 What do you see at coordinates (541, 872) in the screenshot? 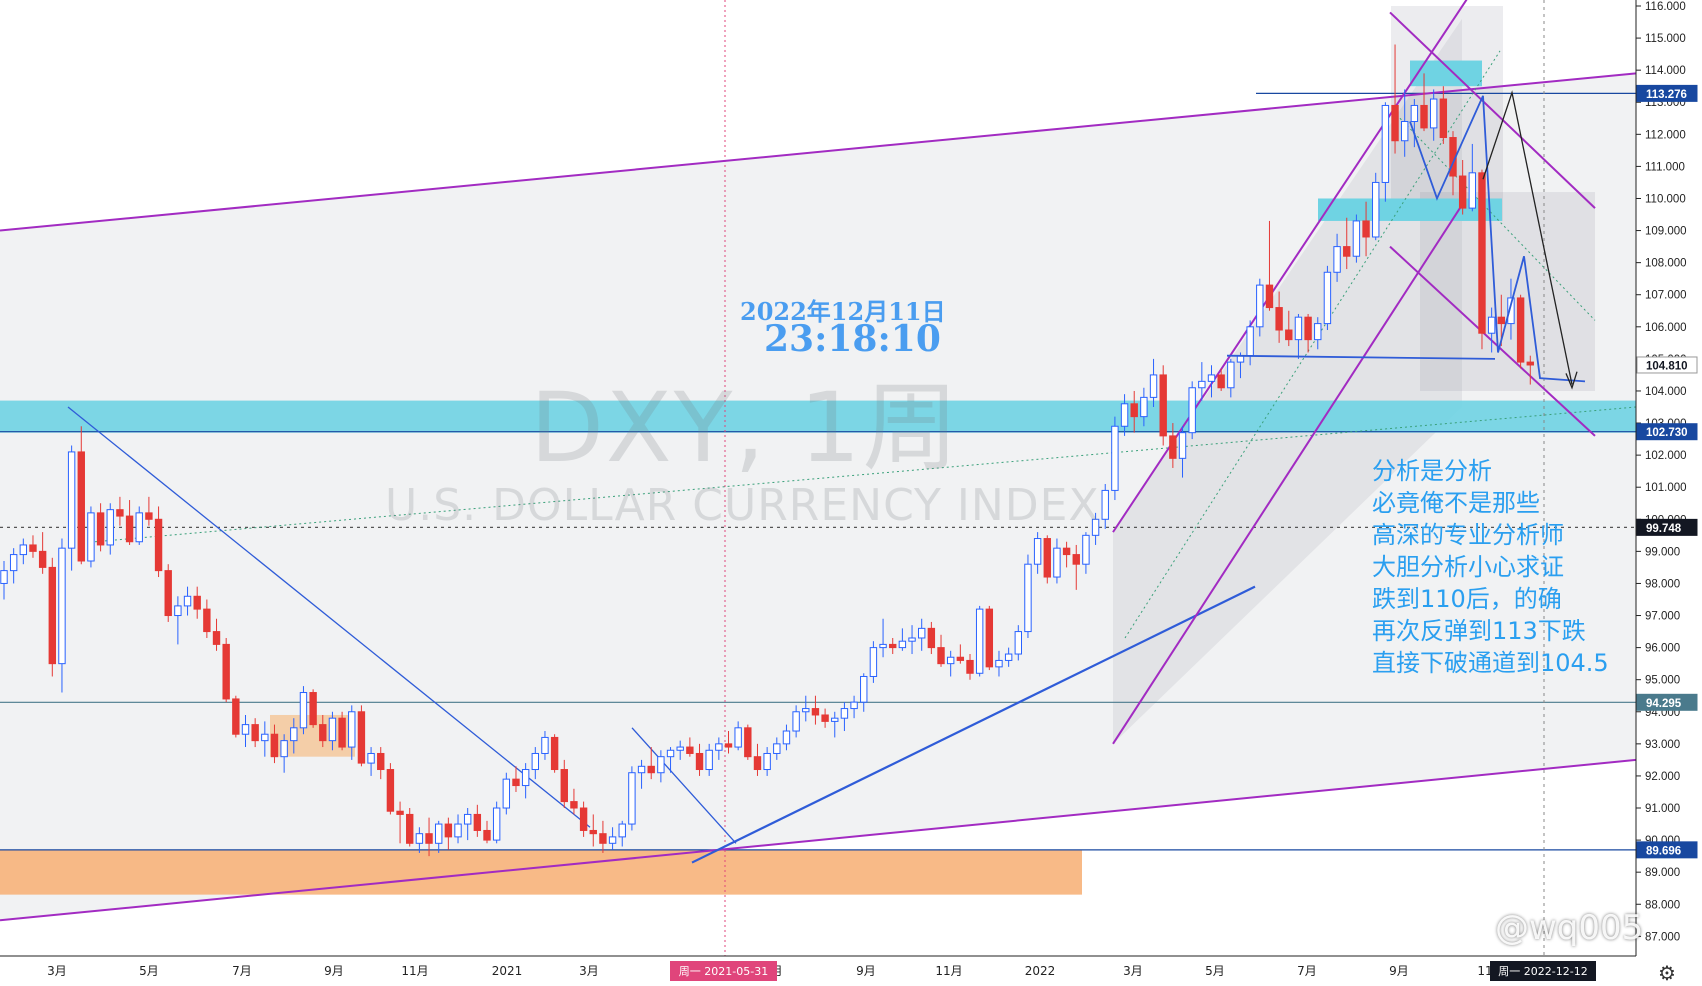
I see `demand-zone` at bounding box center [541, 872].